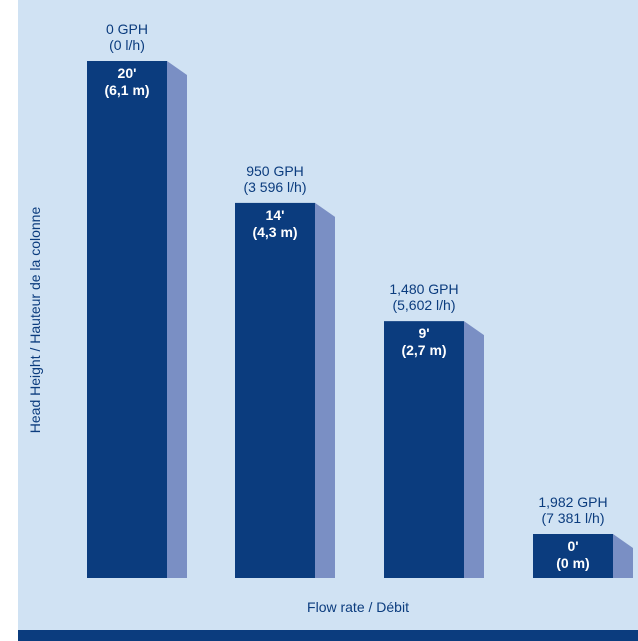 Image resolution: width=638 pixels, height=641 pixels. I want to click on flow-label-gph-3: 1,480 GPH, so click(423, 289).